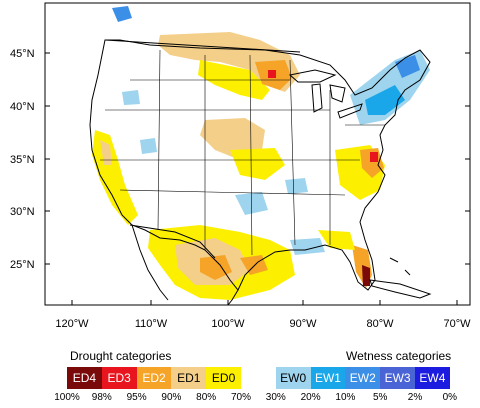 The height and width of the screenshot is (408, 480). Describe the element at coordinates (397, 378) in the screenshot. I see `legend-box-ew3: EW3` at that location.